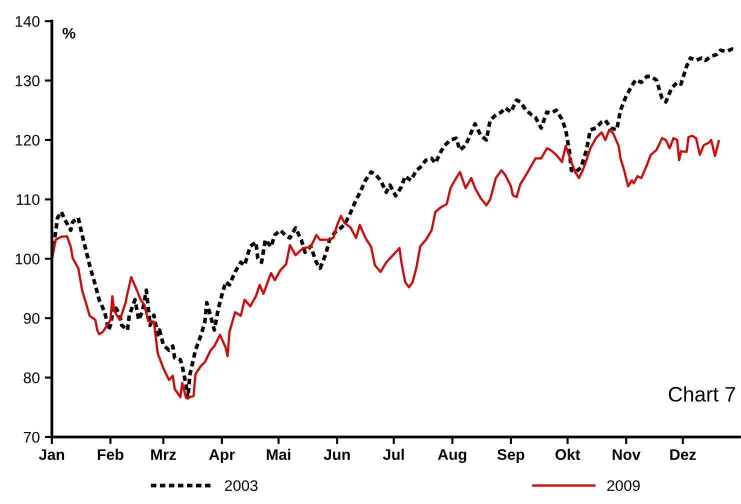 This screenshot has height=504, width=741. Describe the element at coordinates (241, 486) in the screenshot. I see `legend-label: 2003` at that location.